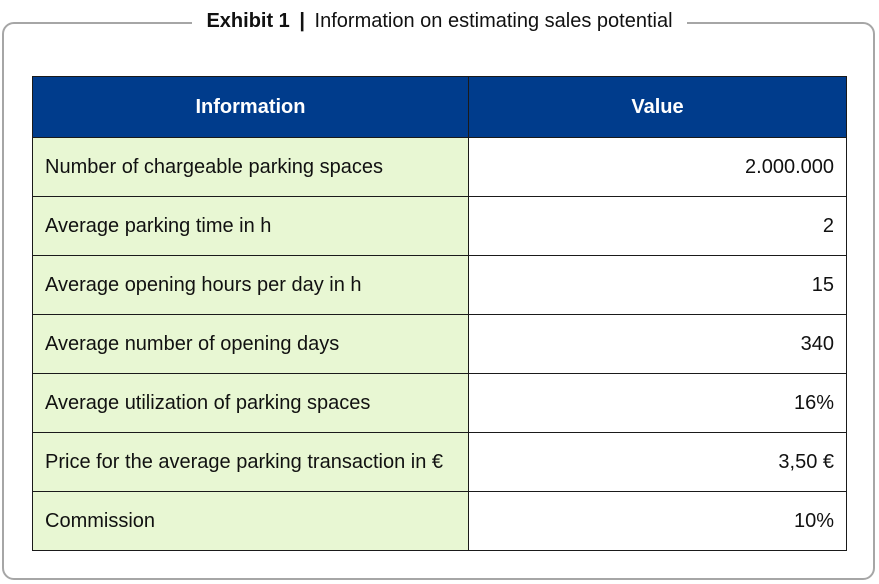 This screenshot has width=879, height=584. I want to click on header-information: Information, so click(250, 107).